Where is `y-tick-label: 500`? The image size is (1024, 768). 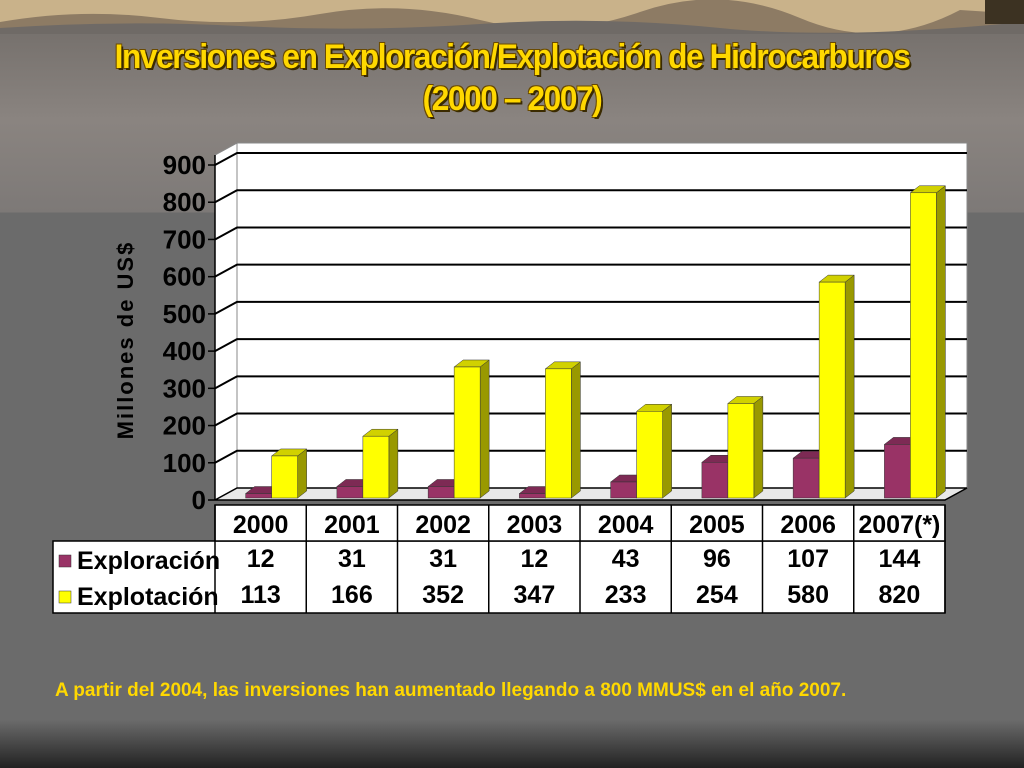 y-tick-label: 500 is located at coordinates (184, 314).